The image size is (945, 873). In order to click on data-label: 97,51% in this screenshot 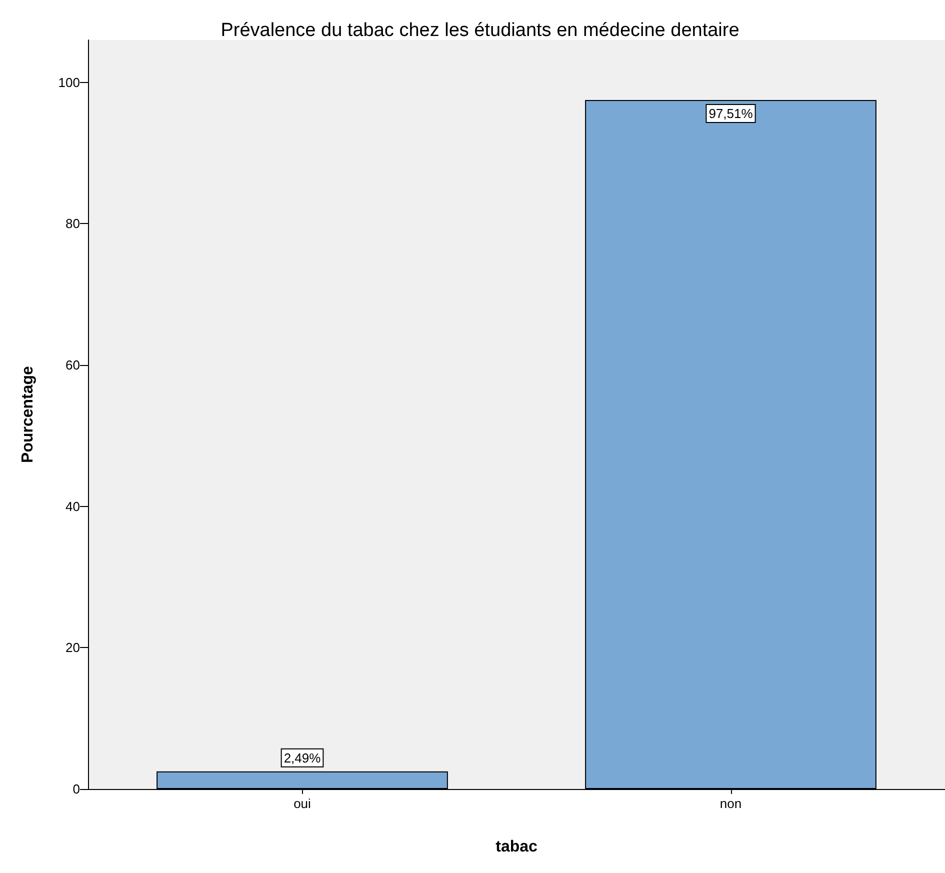, I will do `click(731, 113)`.